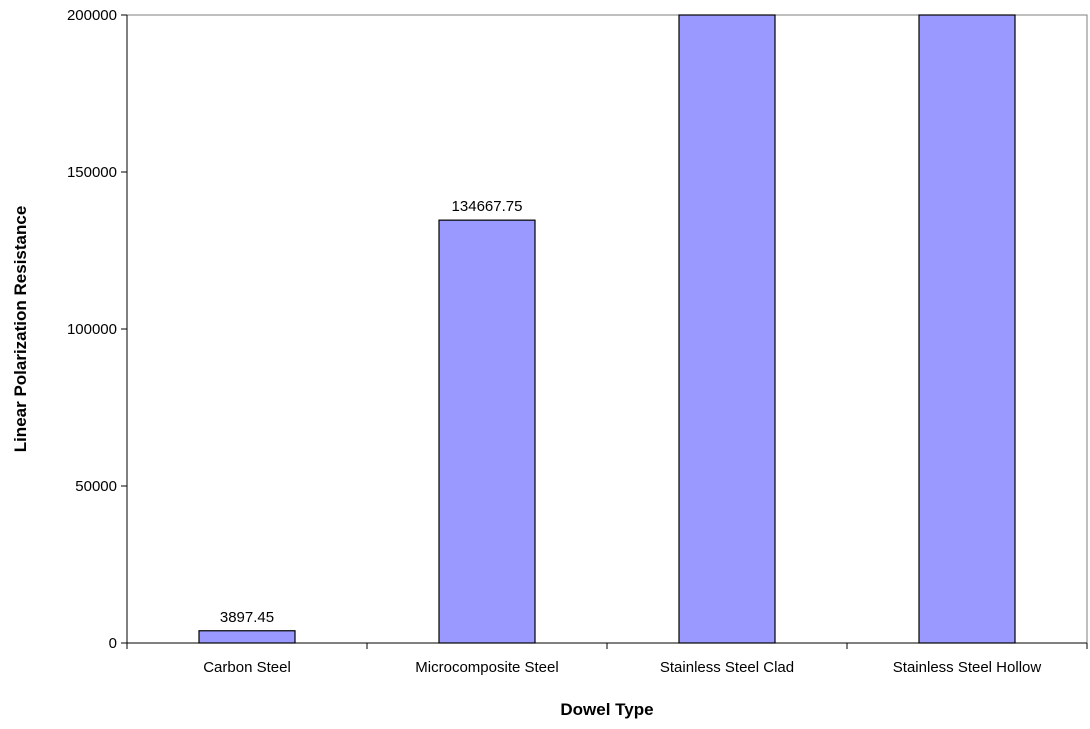 The height and width of the screenshot is (729, 1090). What do you see at coordinates (727, 667) in the screenshot?
I see `x-tick-label: Stainless Steel Clad` at bounding box center [727, 667].